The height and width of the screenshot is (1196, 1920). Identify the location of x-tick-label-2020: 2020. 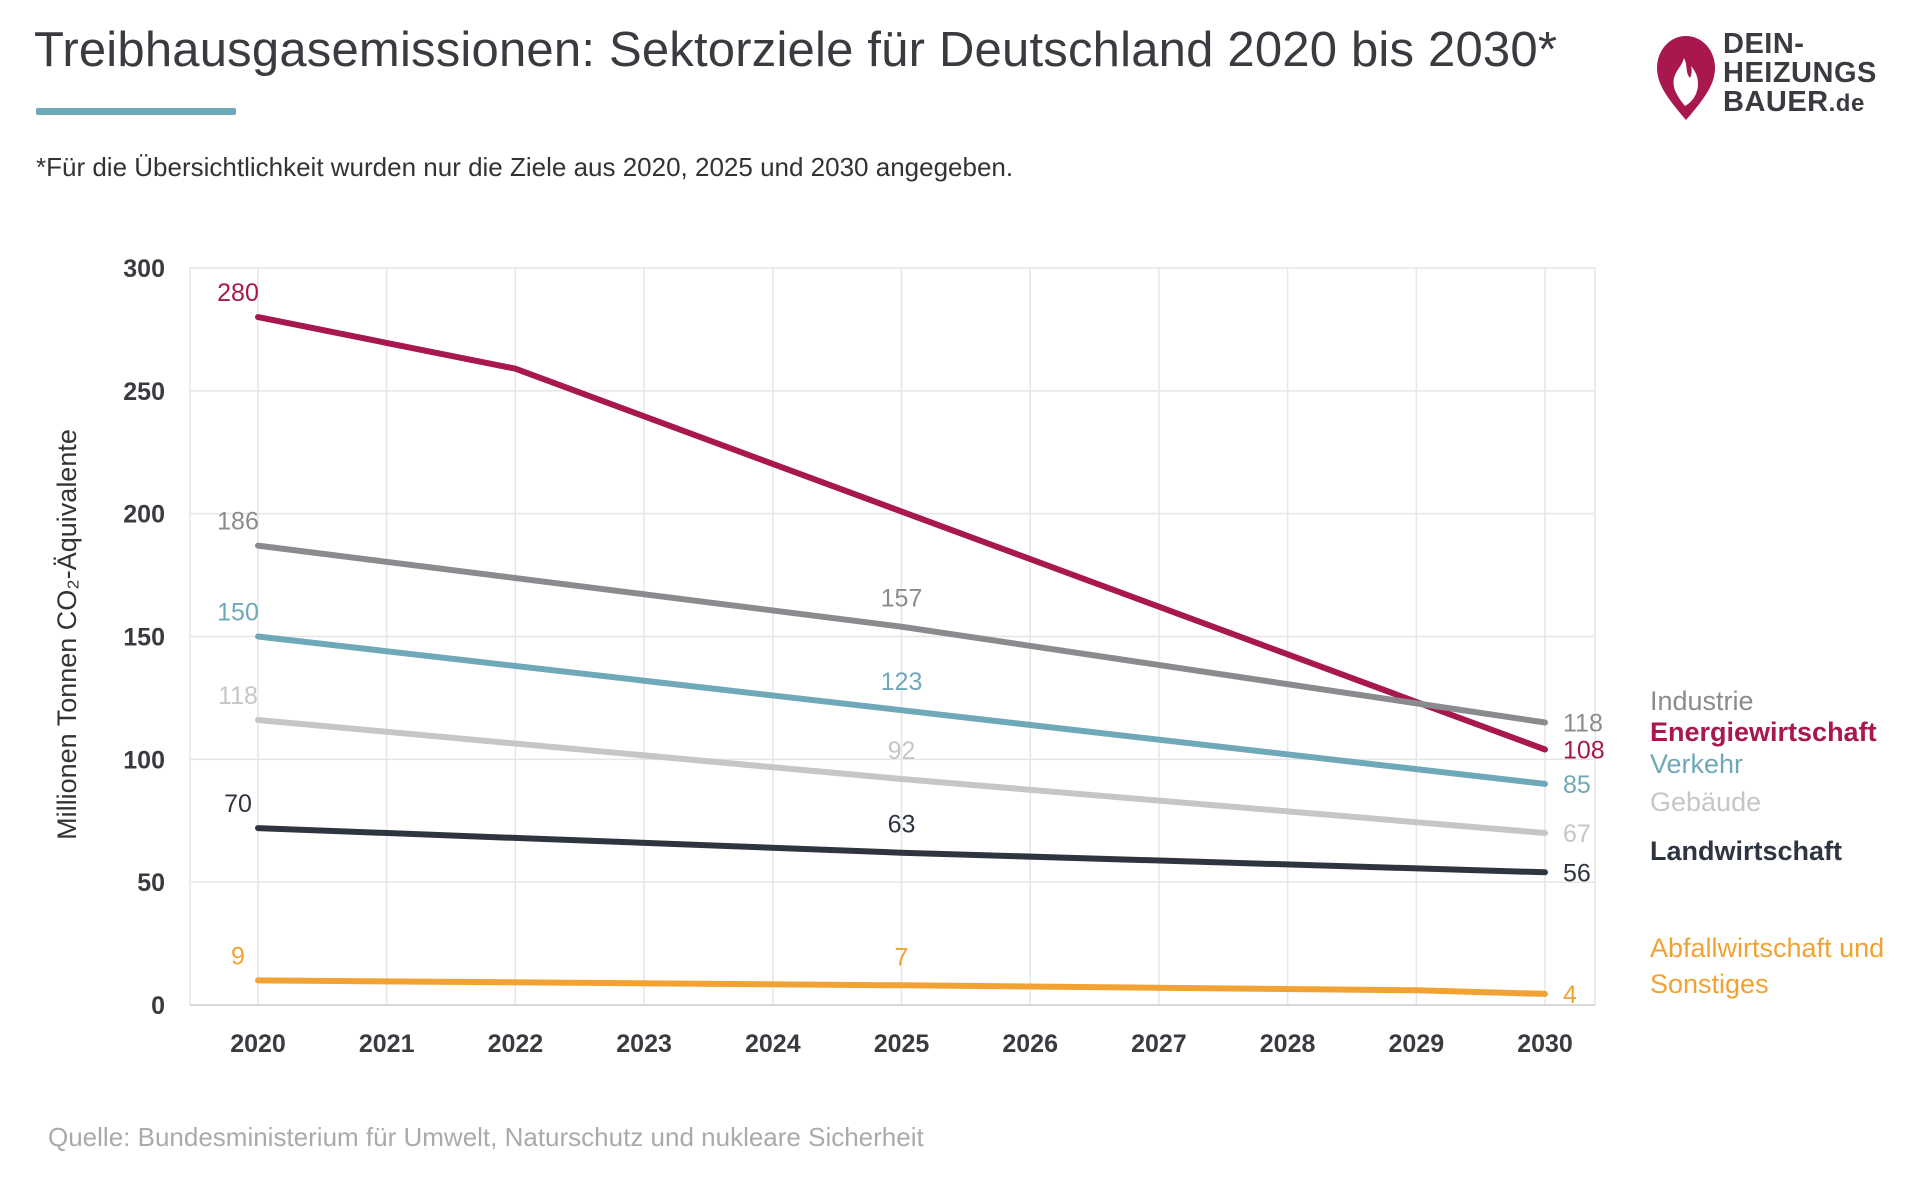
(258, 1044).